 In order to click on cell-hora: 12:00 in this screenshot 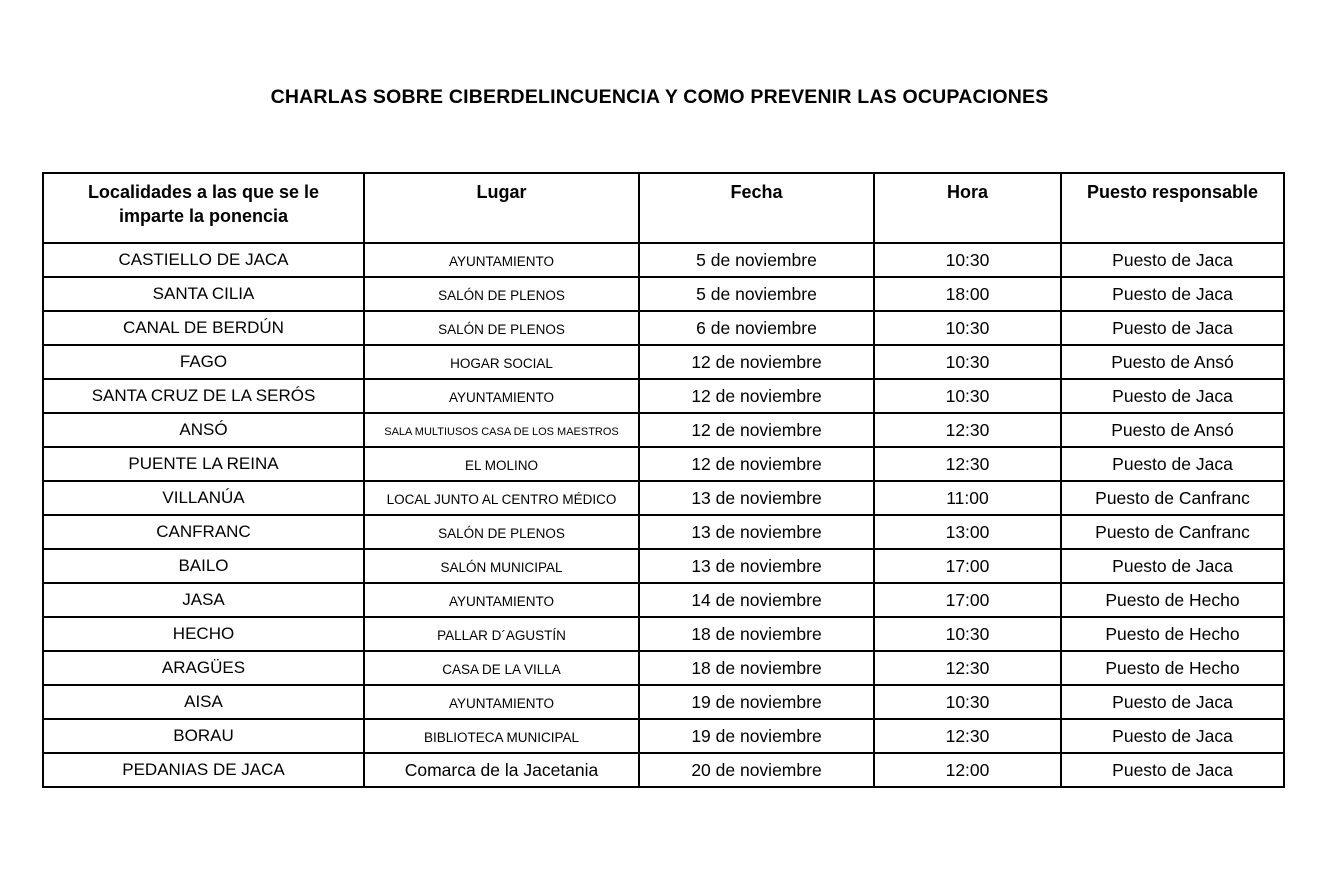, I will do `click(967, 770)`.